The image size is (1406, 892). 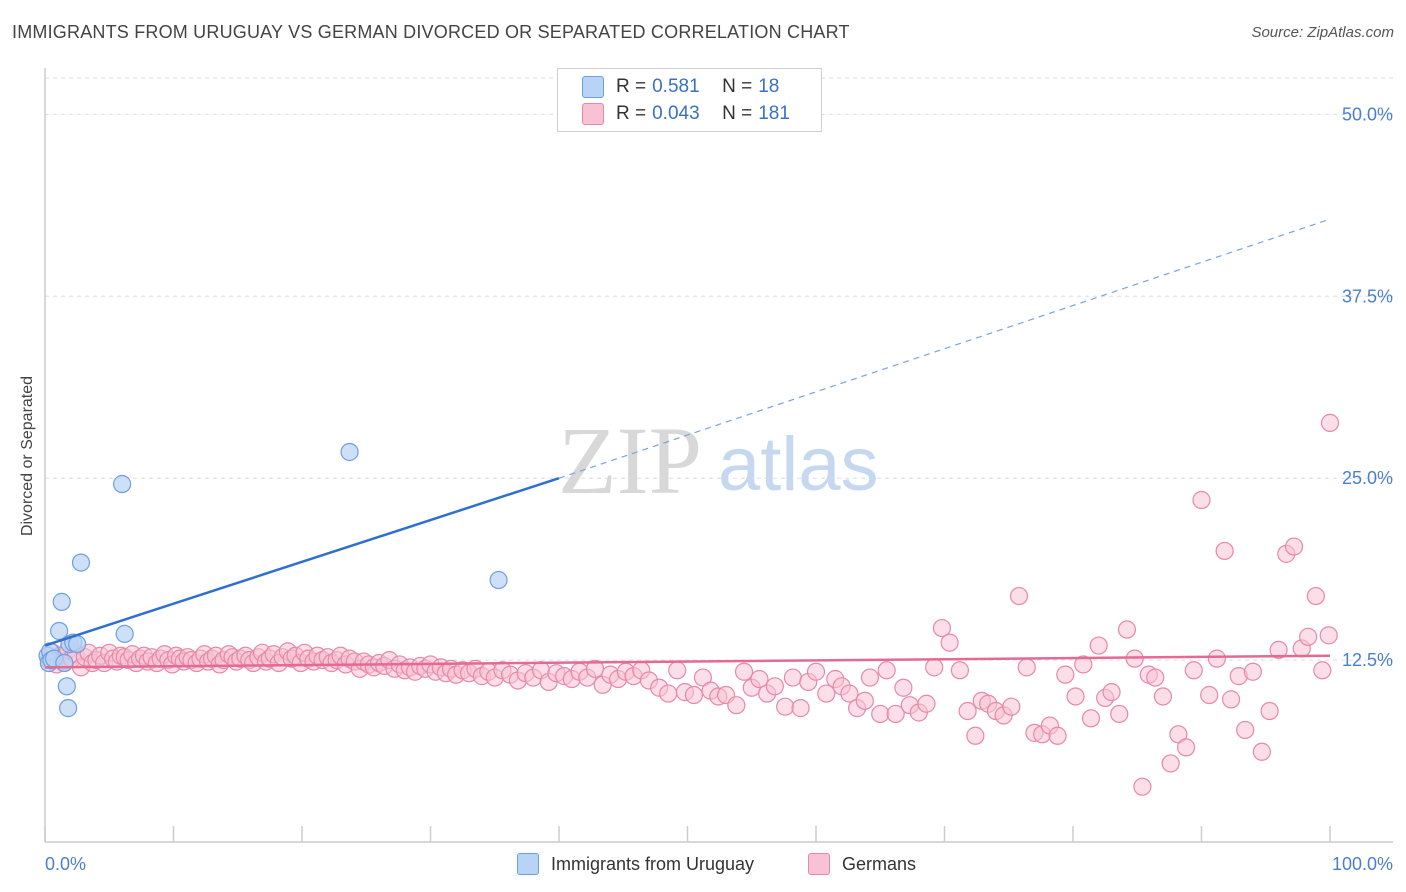 I want to click on watermark: ZIP atlas, so click(x=718, y=460).